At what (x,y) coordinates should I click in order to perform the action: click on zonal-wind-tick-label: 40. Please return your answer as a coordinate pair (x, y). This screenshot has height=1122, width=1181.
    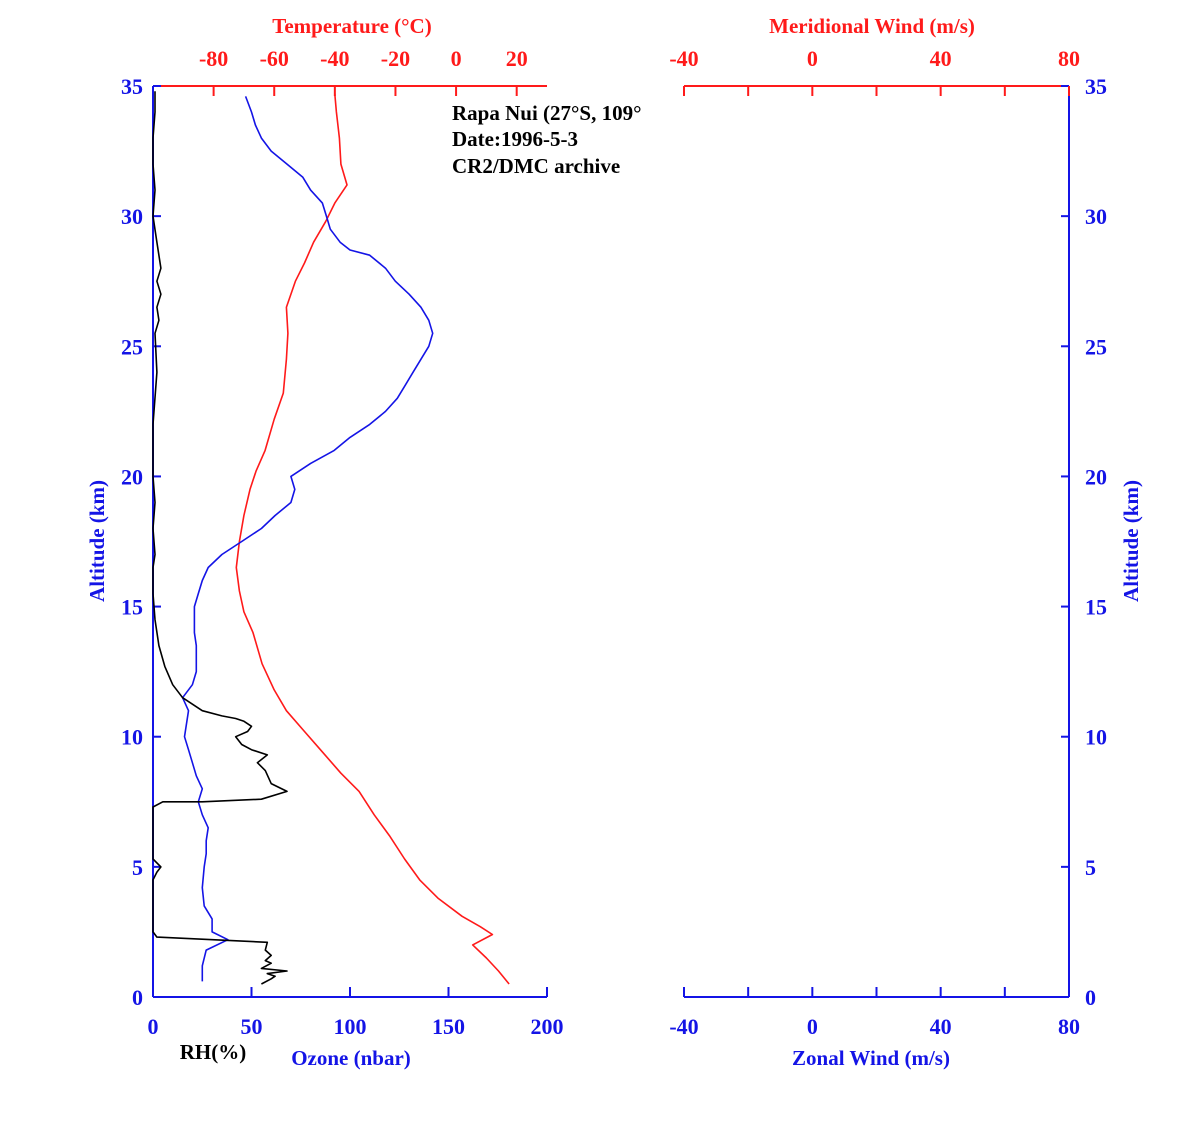
    Looking at the image, I should click on (941, 1026).